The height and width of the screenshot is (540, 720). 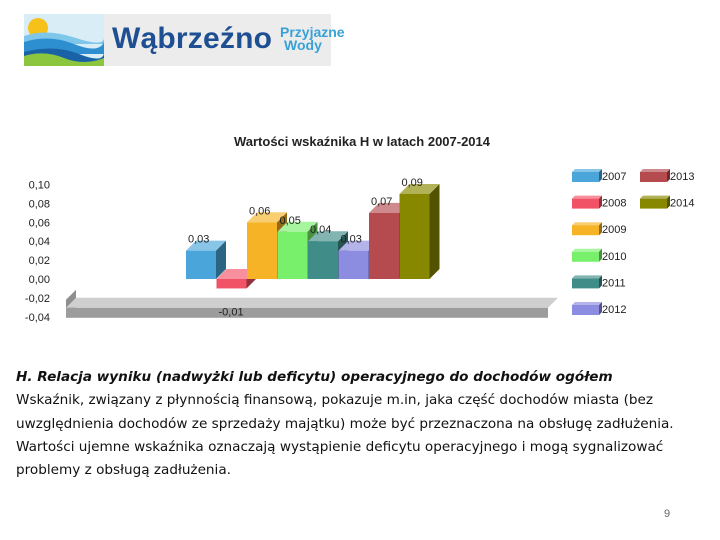 I want to click on legend-item-2011: 2011, so click(x=599, y=282).